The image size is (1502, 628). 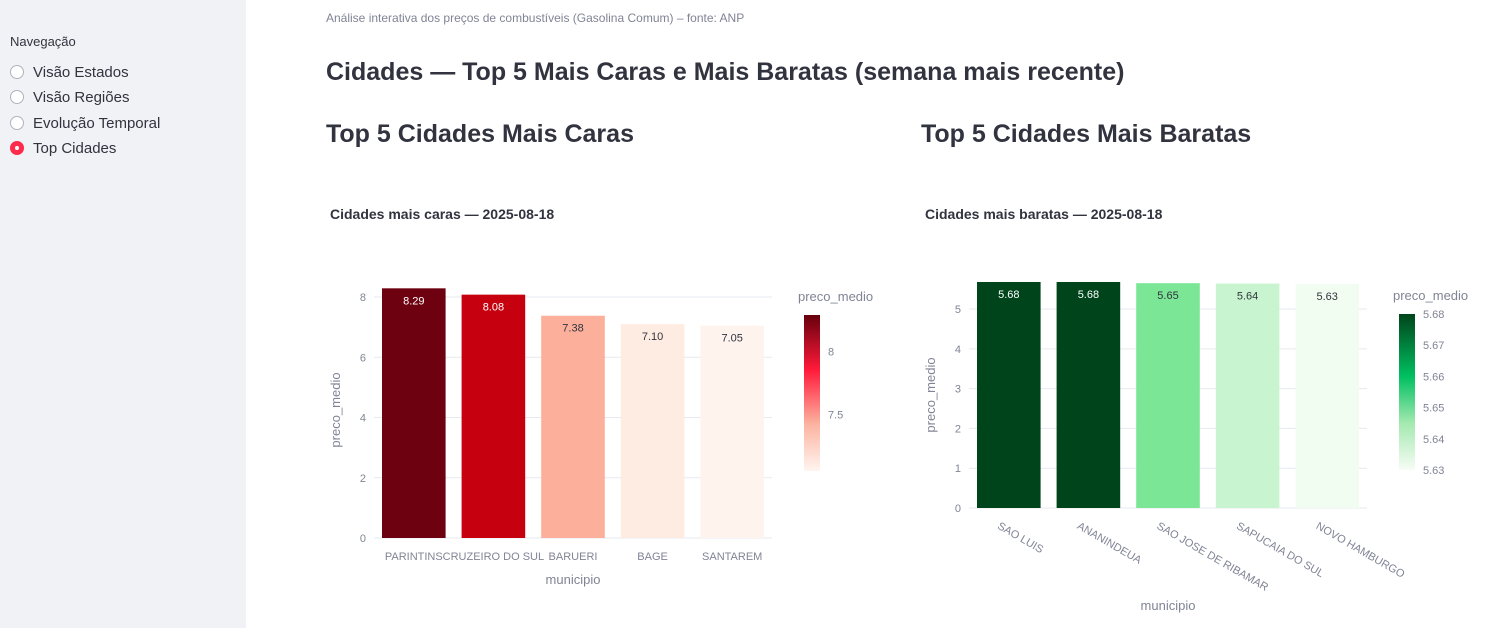 What do you see at coordinates (1109, 543) in the screenshot?
I see `x-tick-label: ANANINDEUA` at bounding box center [1109, 543].